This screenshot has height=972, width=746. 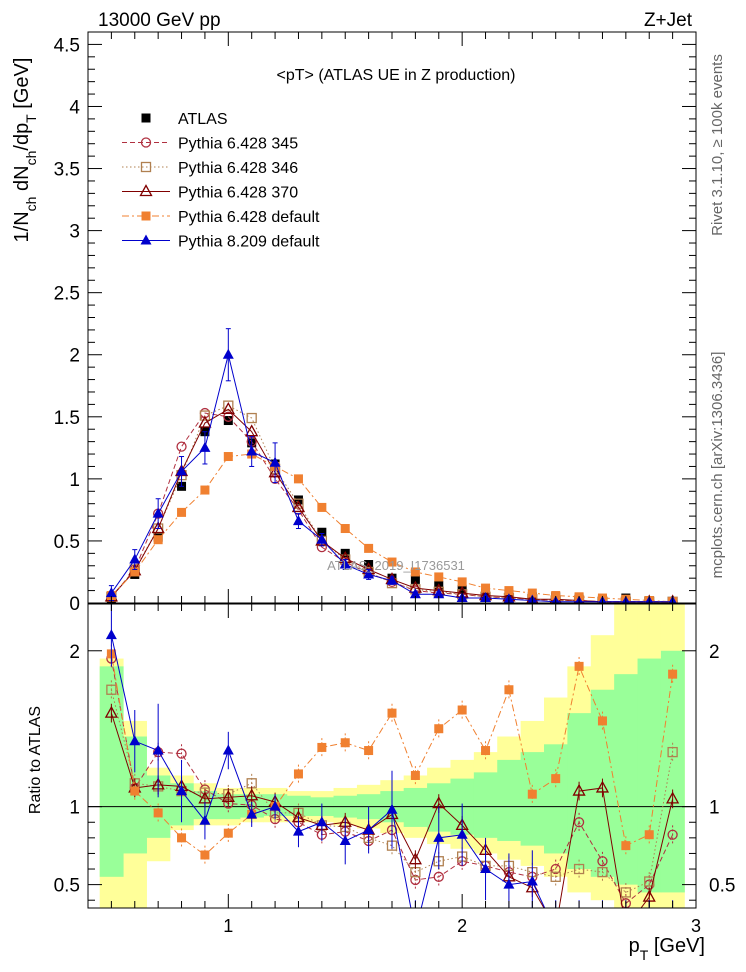 I want to click on legend-label: Pythia 6.428 345, so click(x=238, y=144).